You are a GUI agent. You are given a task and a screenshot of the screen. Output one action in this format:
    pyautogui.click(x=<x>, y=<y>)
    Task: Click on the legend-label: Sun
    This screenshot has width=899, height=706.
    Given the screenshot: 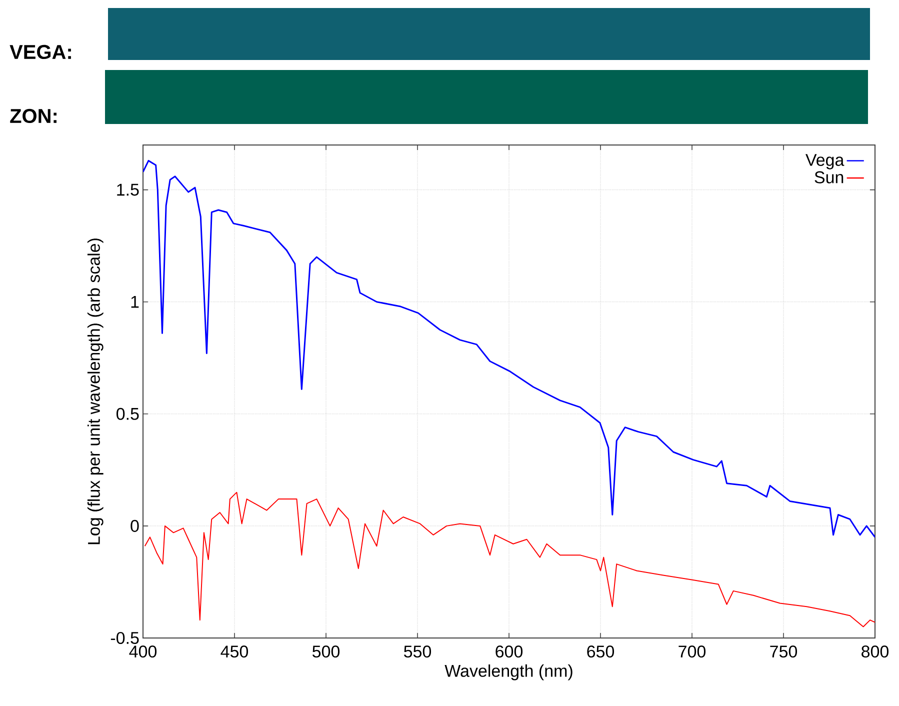 What is the action you would take?
    pyautogui.click(x=829, y=177)
    